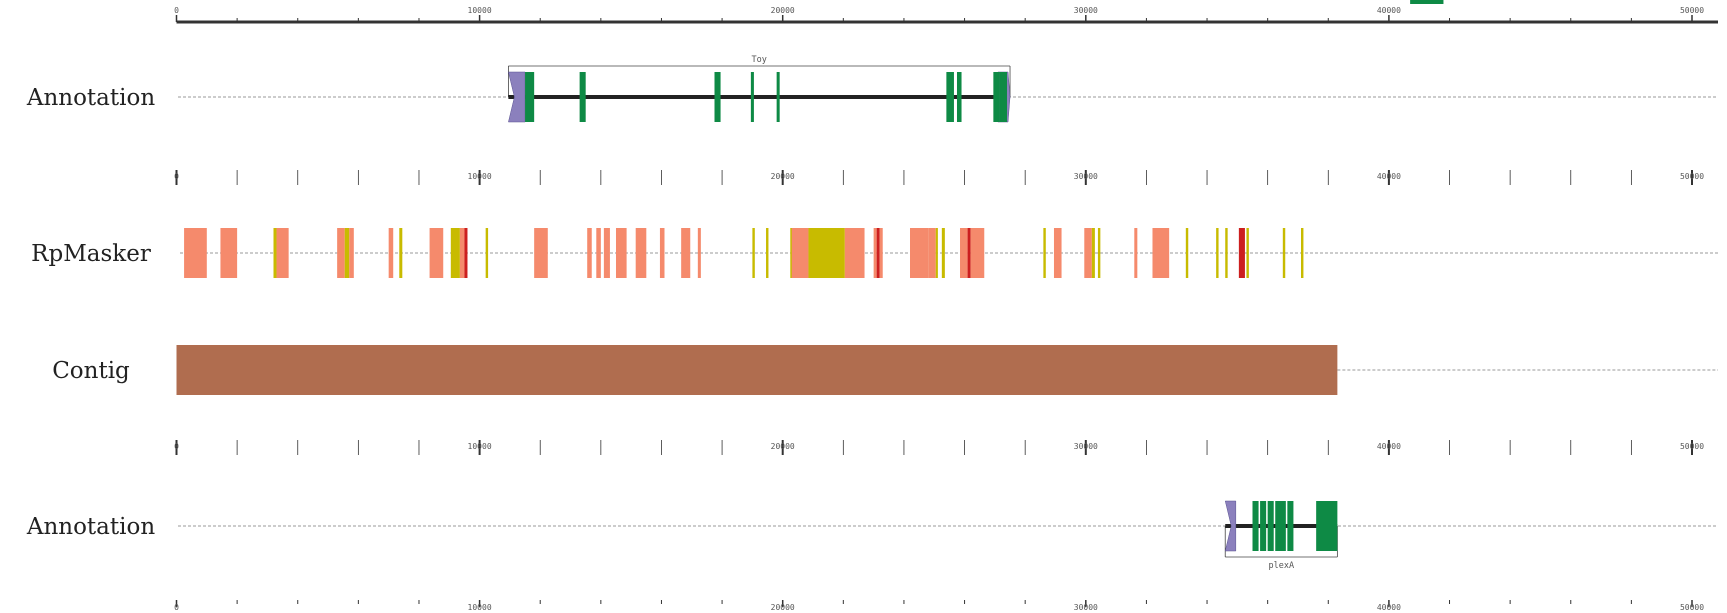  I want to click on gene-name: Toy, so click(759, 60).